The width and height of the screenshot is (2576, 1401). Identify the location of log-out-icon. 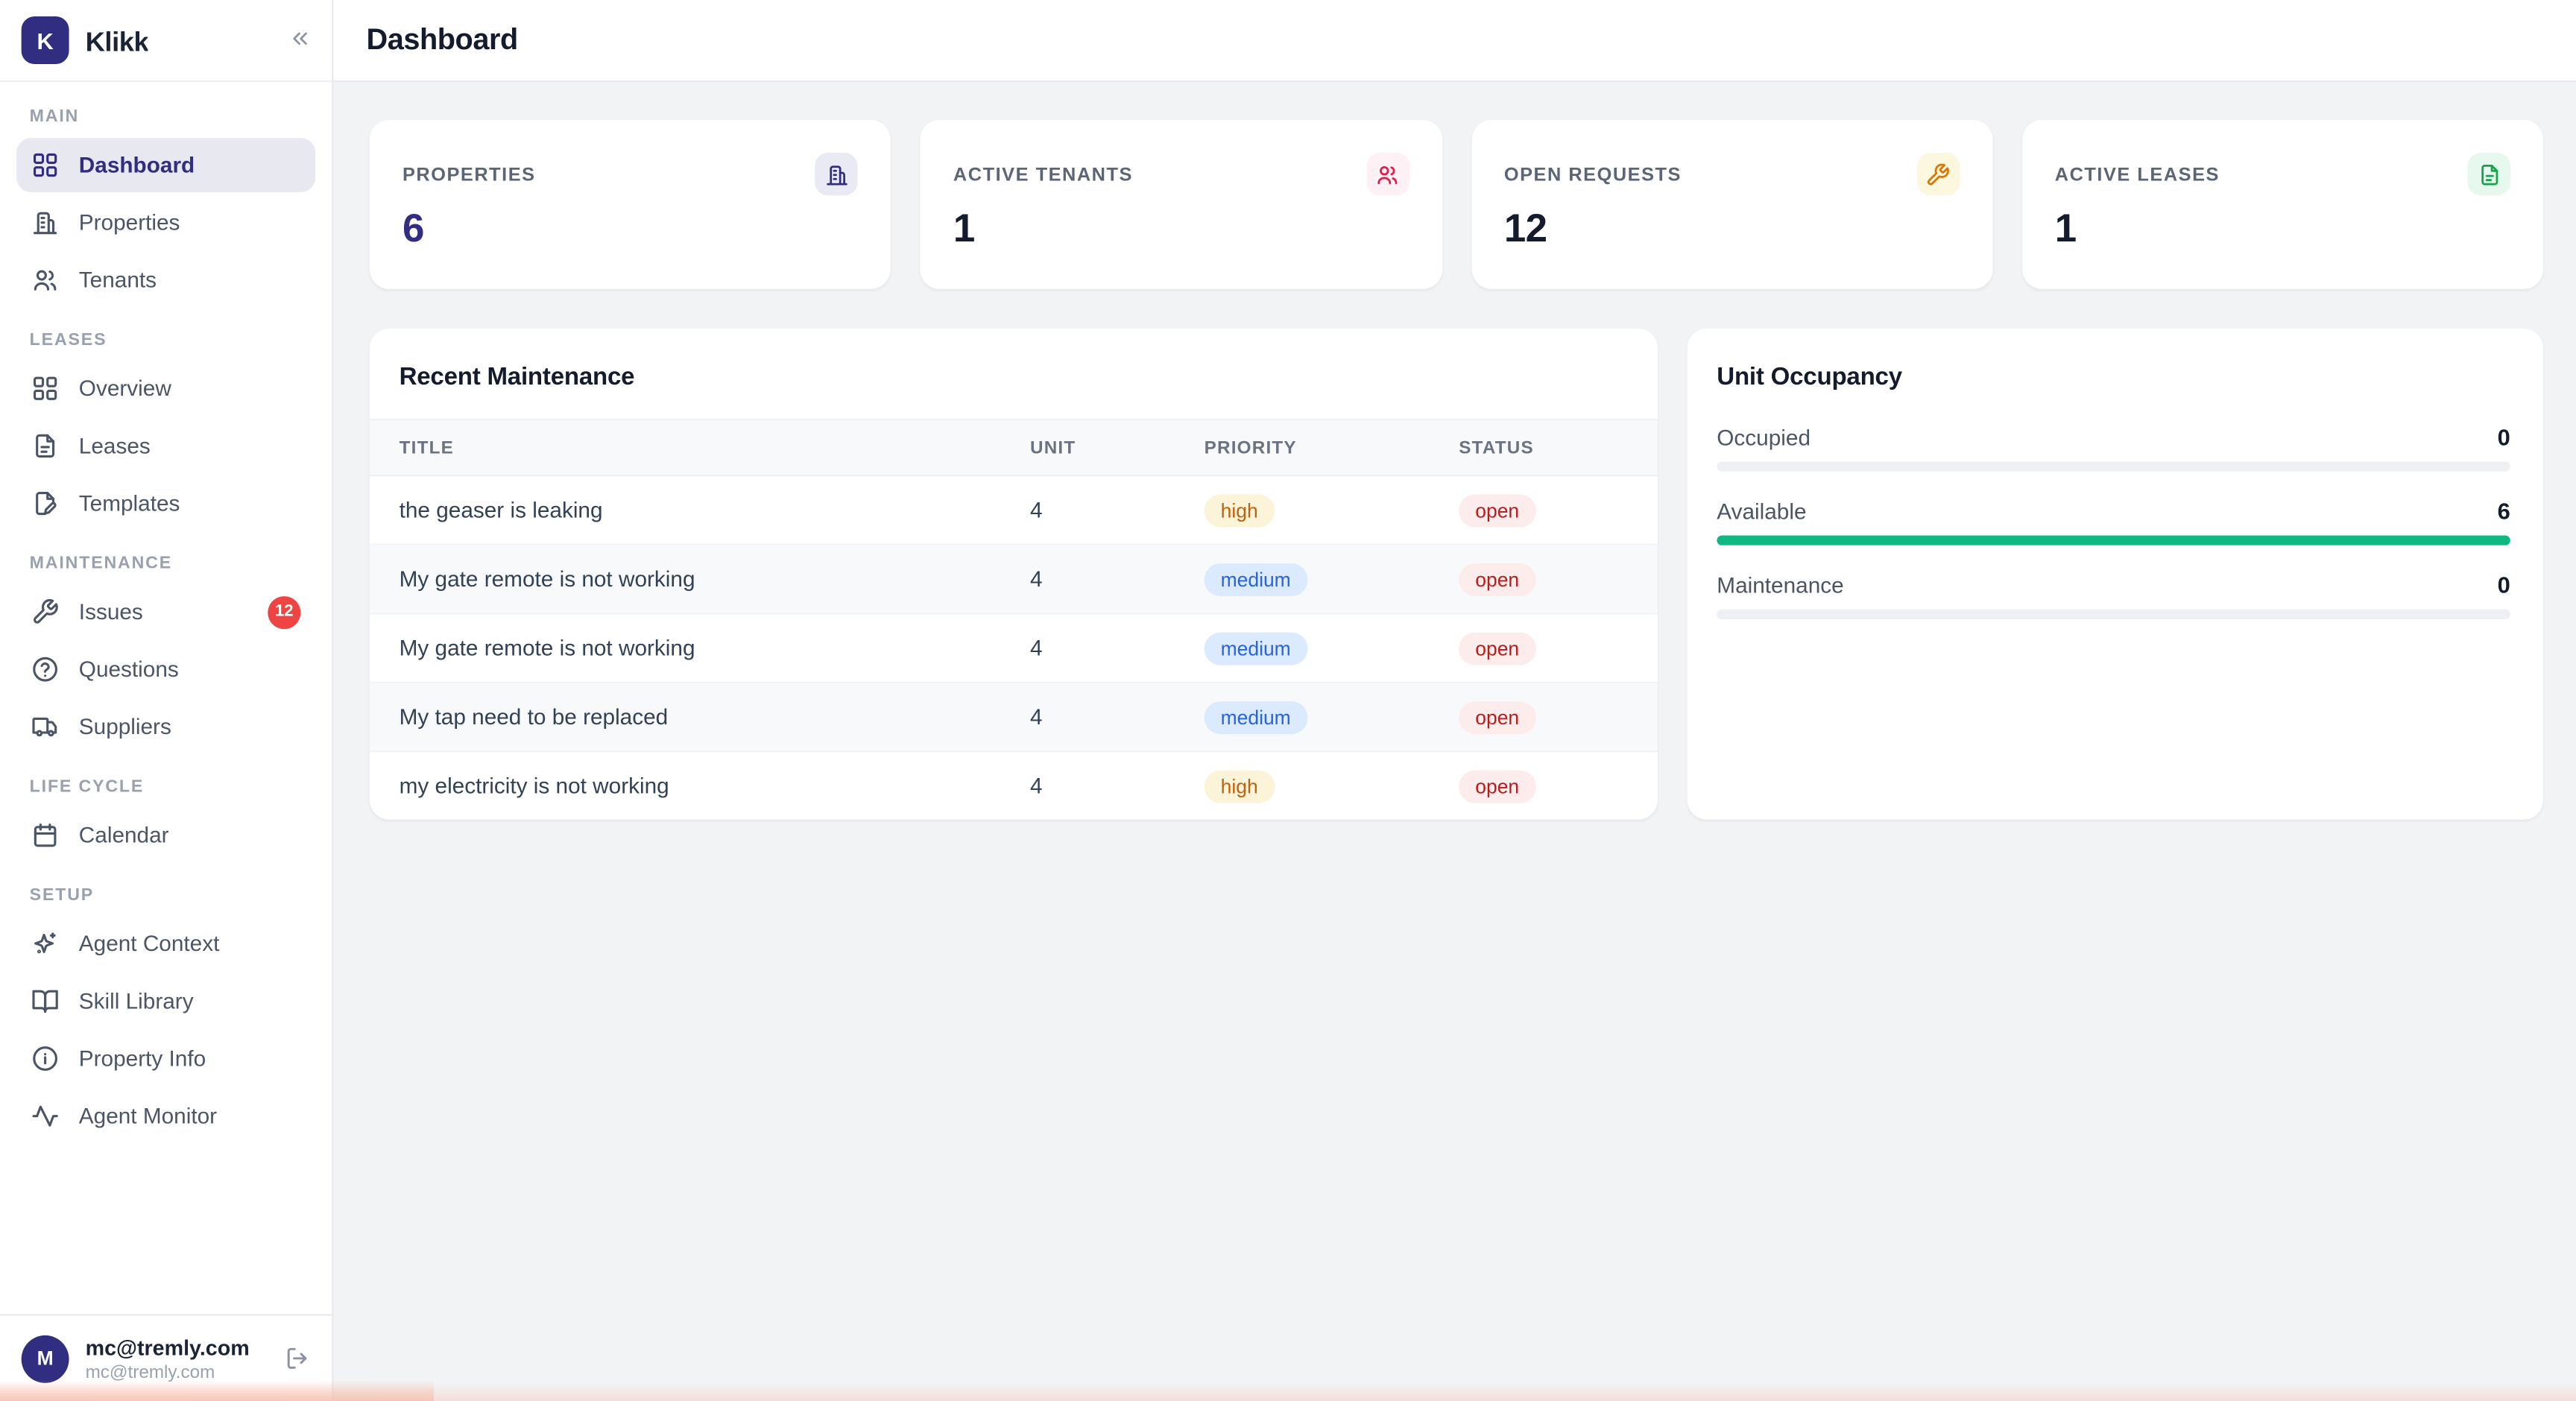
(297, 1358).